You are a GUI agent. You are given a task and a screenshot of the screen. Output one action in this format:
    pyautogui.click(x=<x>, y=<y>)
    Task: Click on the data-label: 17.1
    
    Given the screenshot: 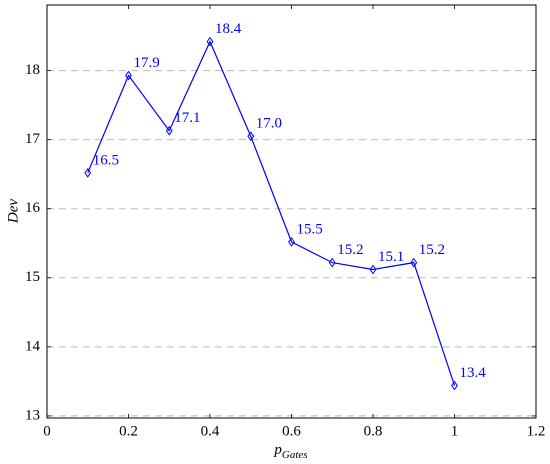 What is the action you would take?
    pyautogui.click(x=187, y=118)
    